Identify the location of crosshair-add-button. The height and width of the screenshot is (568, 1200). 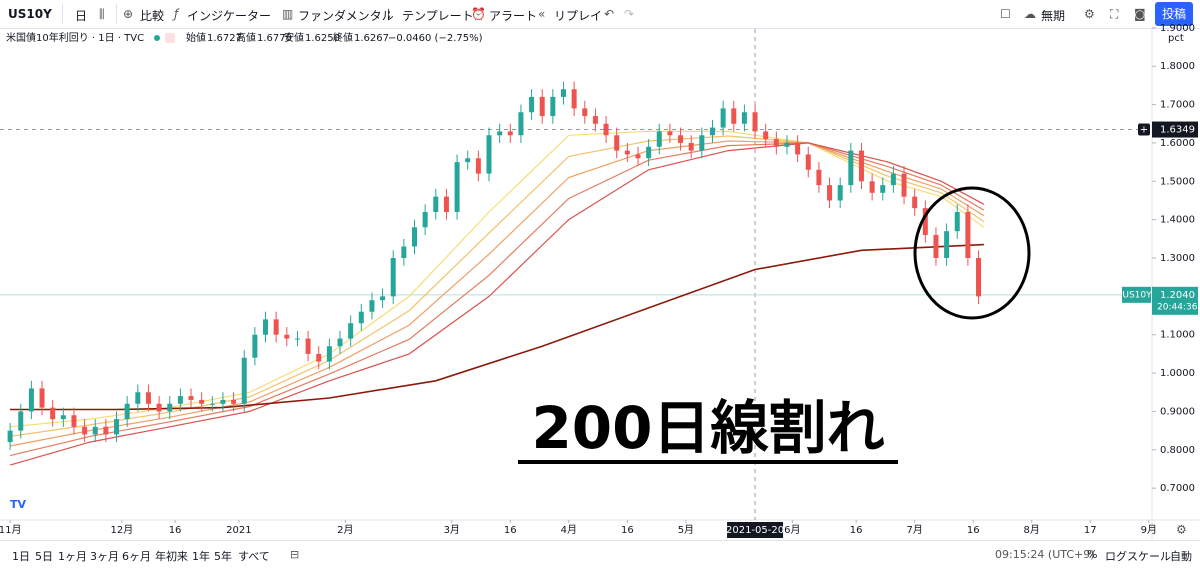
(1144, 129).